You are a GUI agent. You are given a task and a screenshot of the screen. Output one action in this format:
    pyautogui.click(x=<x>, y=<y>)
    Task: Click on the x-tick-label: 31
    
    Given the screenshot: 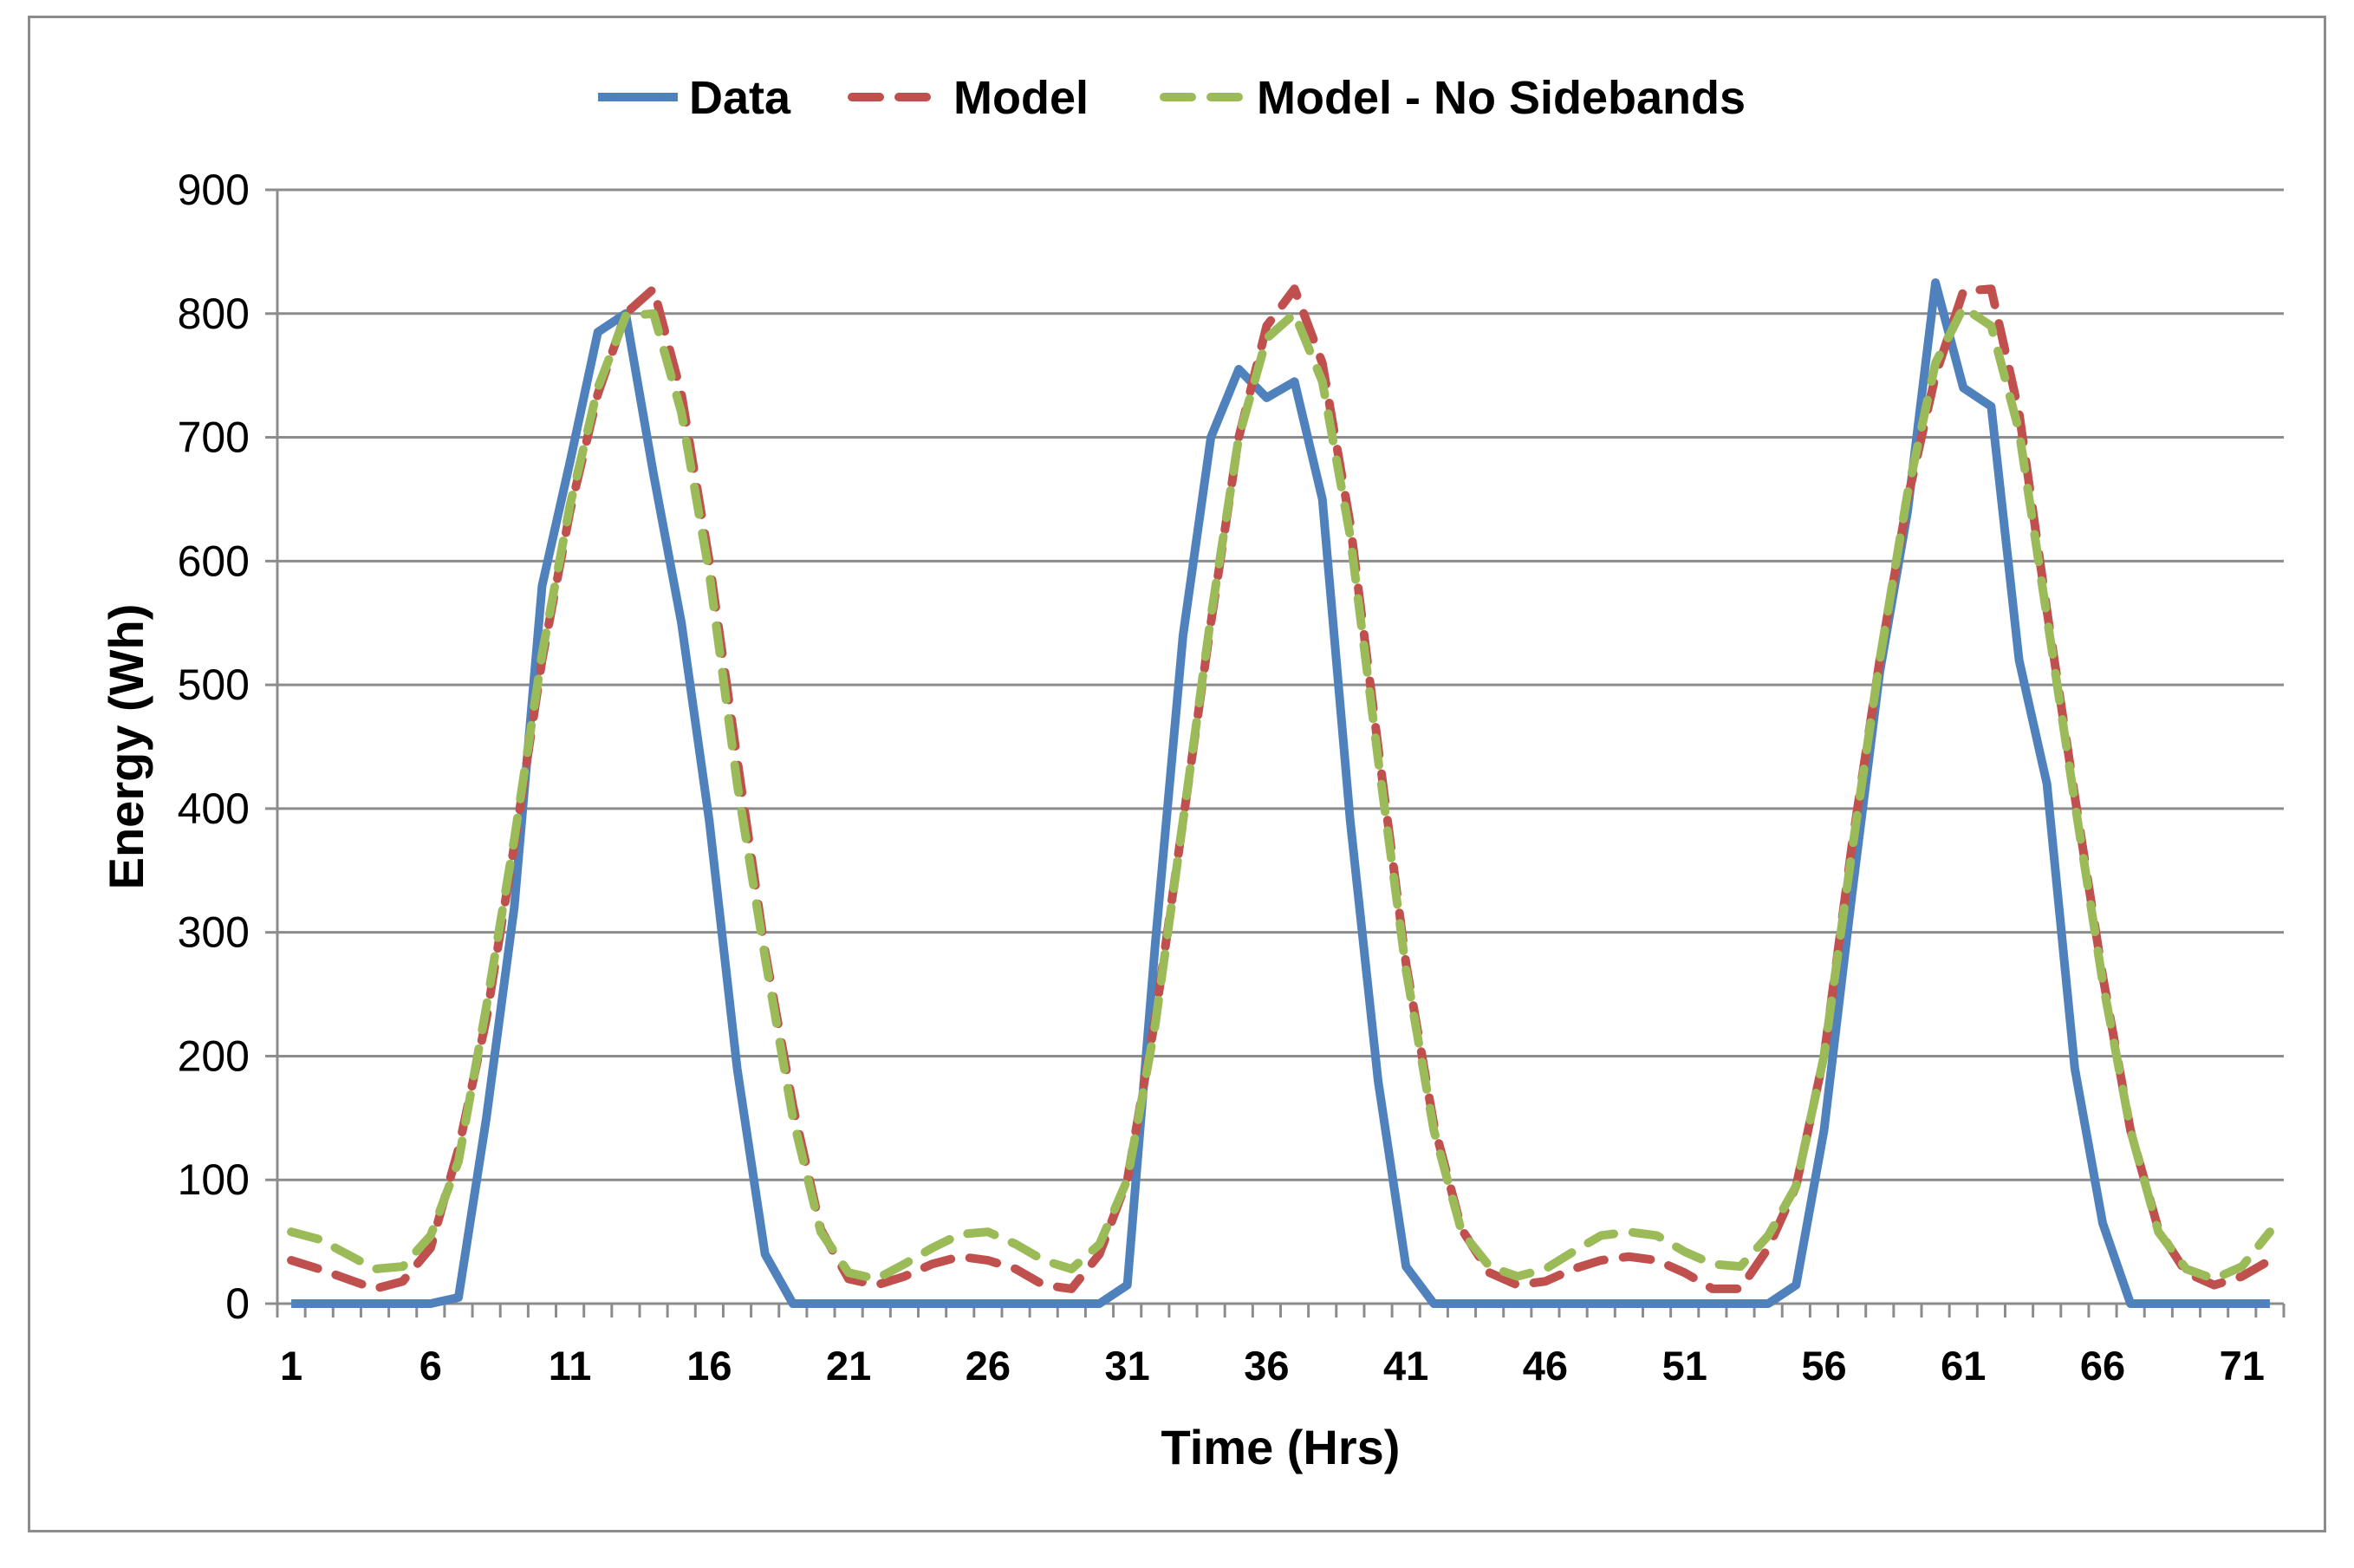 What is the action you would take?
    pyautogui.click(x=1127, y=1366)
    